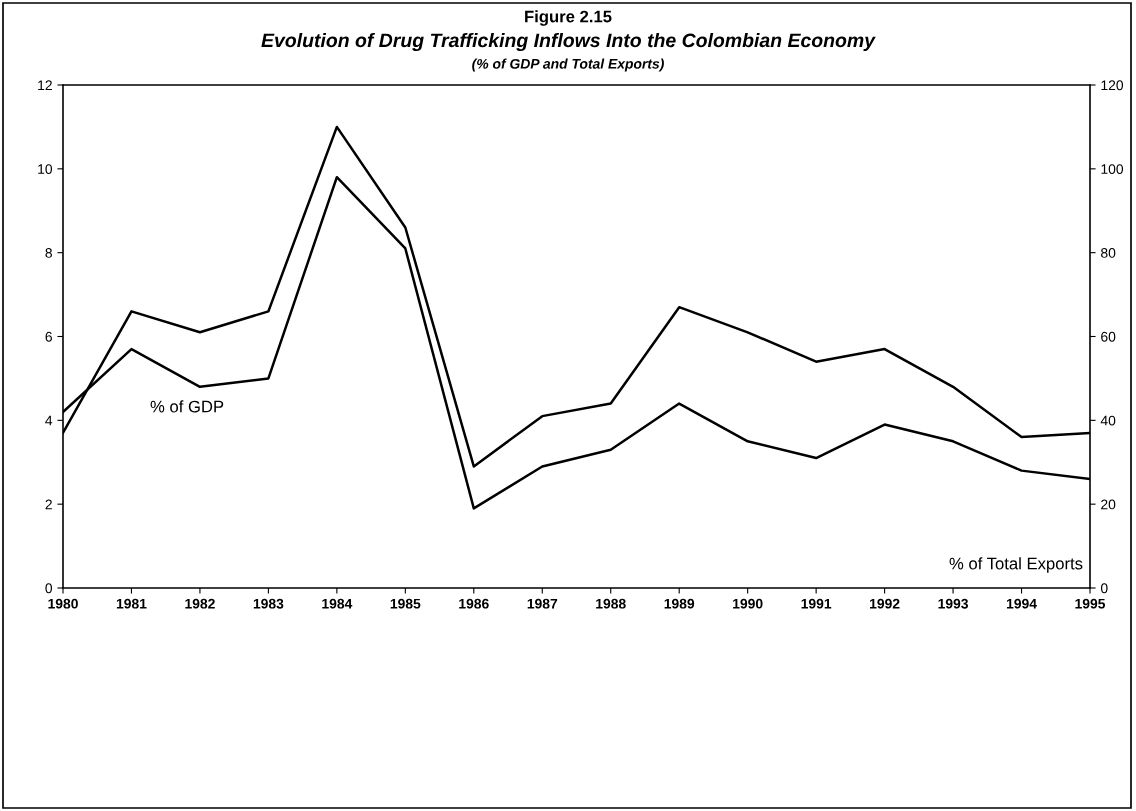 The image size is (1136, 811). What do you see at coordinates (45, 85) in the screenshot?
I see `y-tick-label: 12` at bounding box center [45, 85].